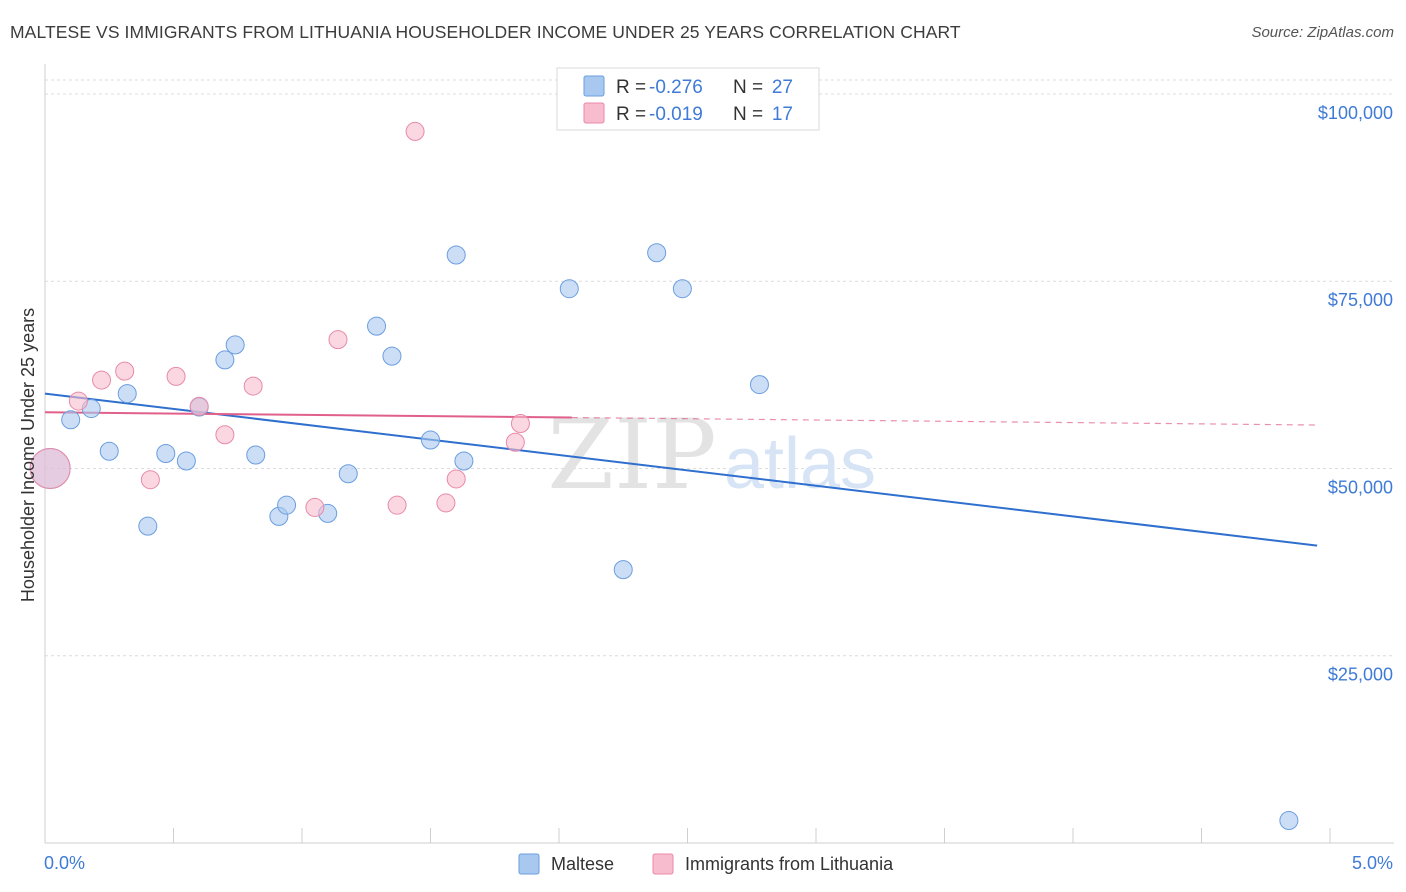 This screenshot has height=892, width=1406. What do you see at coordinates (1372, 863) in the screenshot?
I see `x-tick-label: 5.0%` at bounding box center [1372, 863].